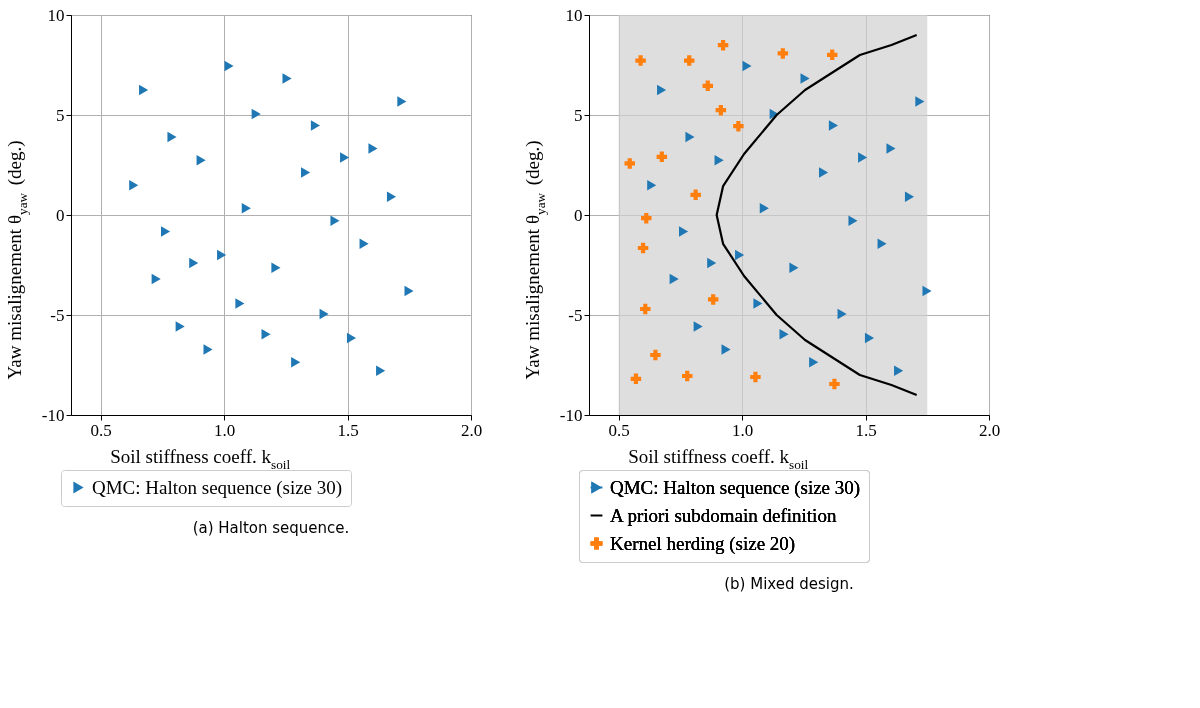 This screenshot has height=708, width=1200. What do you see at coordinates (816, 215) in the screenshot?
I see `line-series` at bounding box center [816, 215].